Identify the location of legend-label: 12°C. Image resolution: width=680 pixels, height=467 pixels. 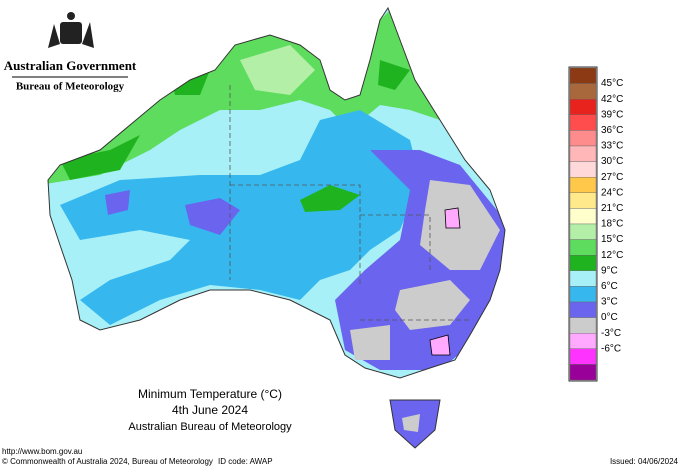
(612, 255).